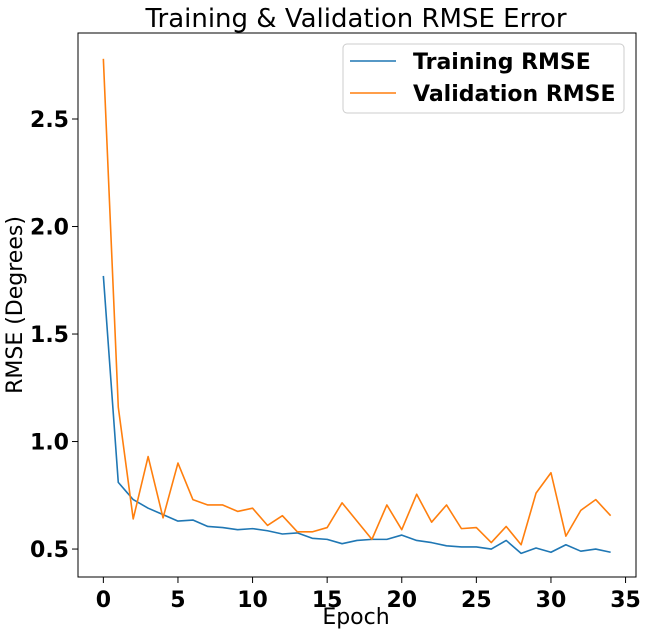 This screenshot has width=647, height=635. What do you see at coordinates (355, 19) in the screenshot?
I see `chart-title: Training & Validation RMSE Error` at bounding box center [355, 19].